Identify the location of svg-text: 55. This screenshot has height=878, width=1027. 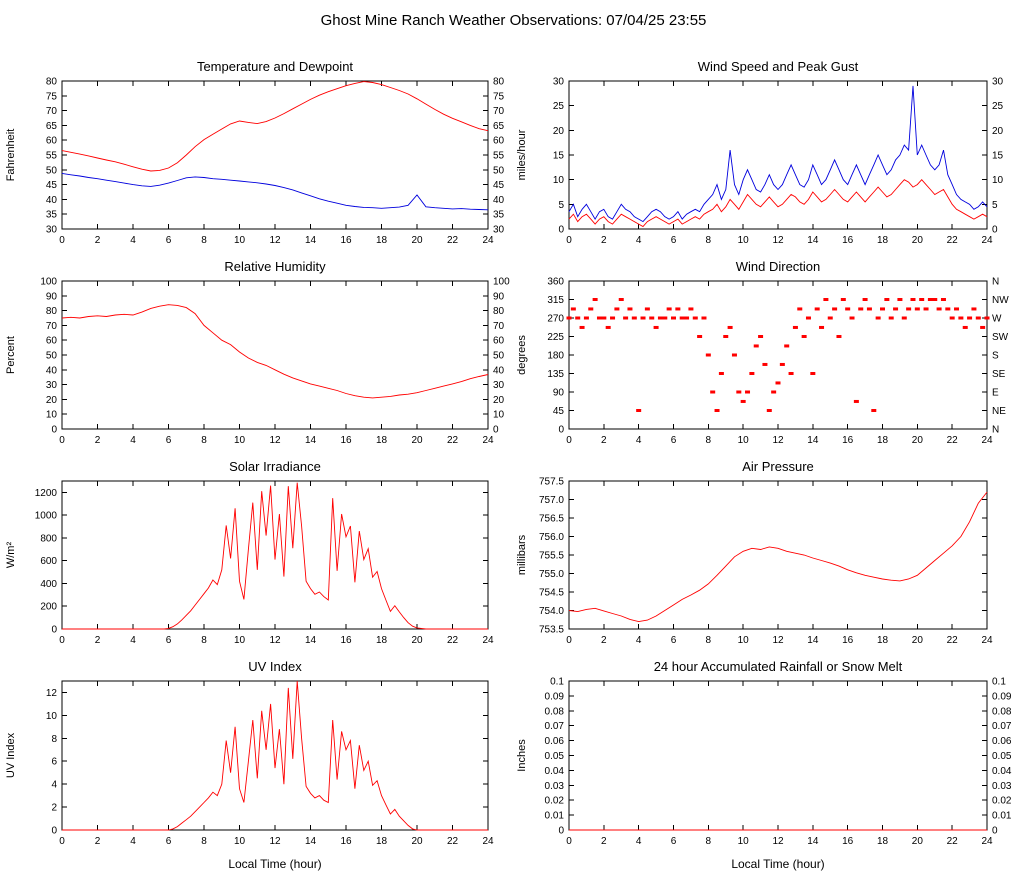
(52, 156).